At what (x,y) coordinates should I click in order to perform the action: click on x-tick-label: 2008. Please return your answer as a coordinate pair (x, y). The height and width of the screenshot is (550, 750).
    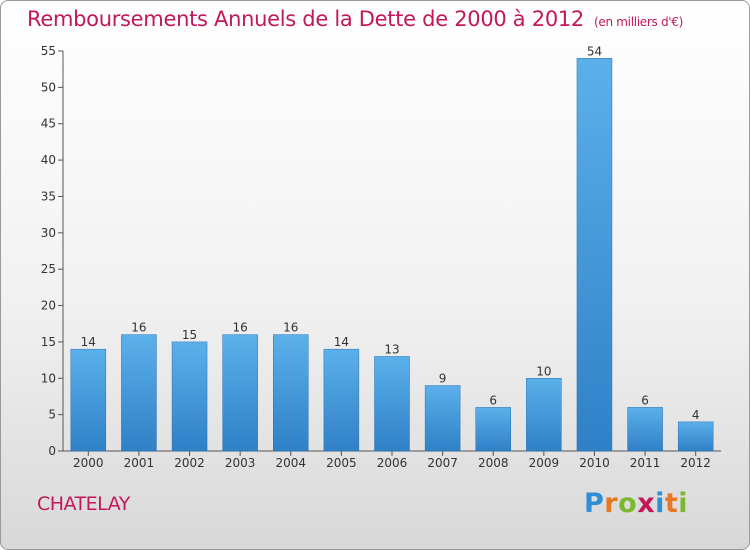
    Looking at the image, I should click on (493, 463).